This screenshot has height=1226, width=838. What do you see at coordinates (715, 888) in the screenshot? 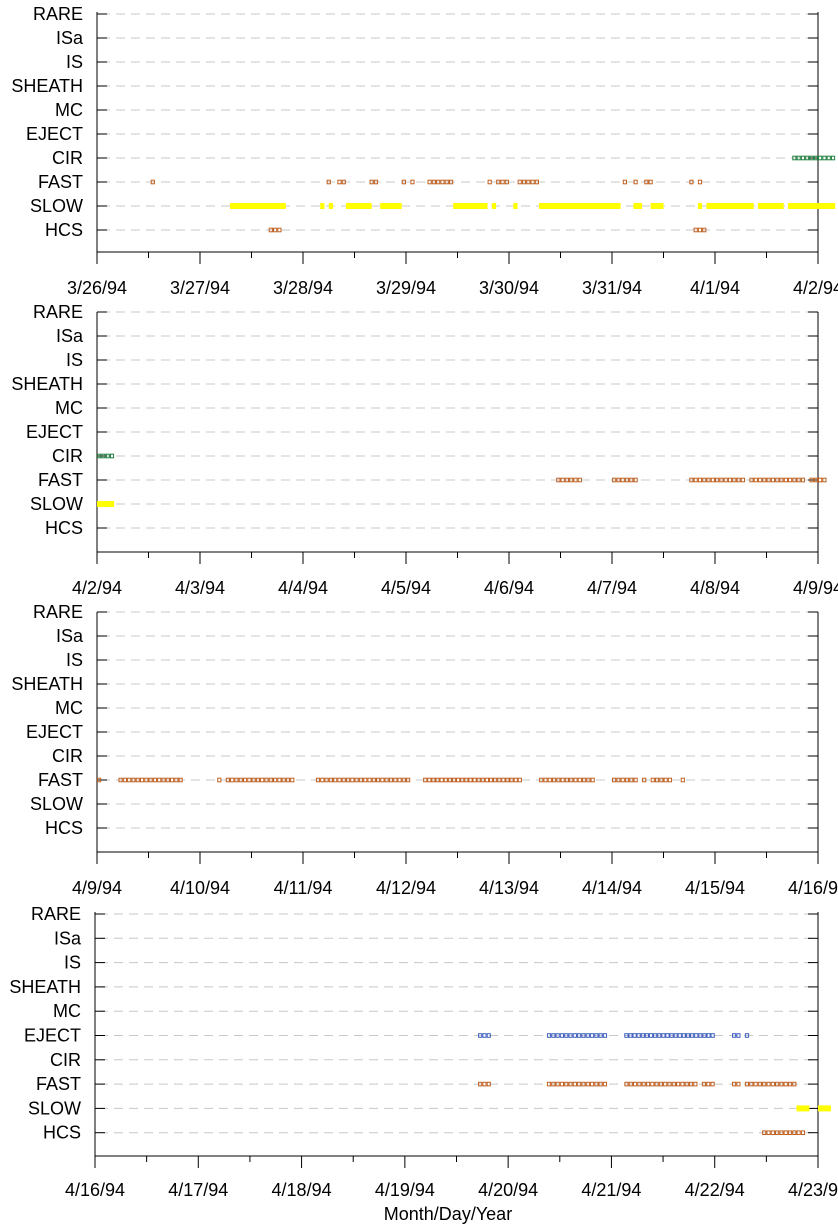
I see `x-tick-label: 4/15/94` at bounding box center [715, 888].